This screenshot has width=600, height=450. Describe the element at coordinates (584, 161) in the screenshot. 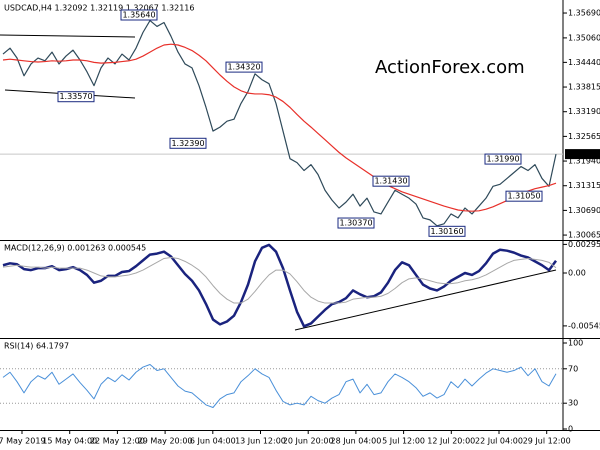

I see `y-tick-label: 1.31940` at that location.